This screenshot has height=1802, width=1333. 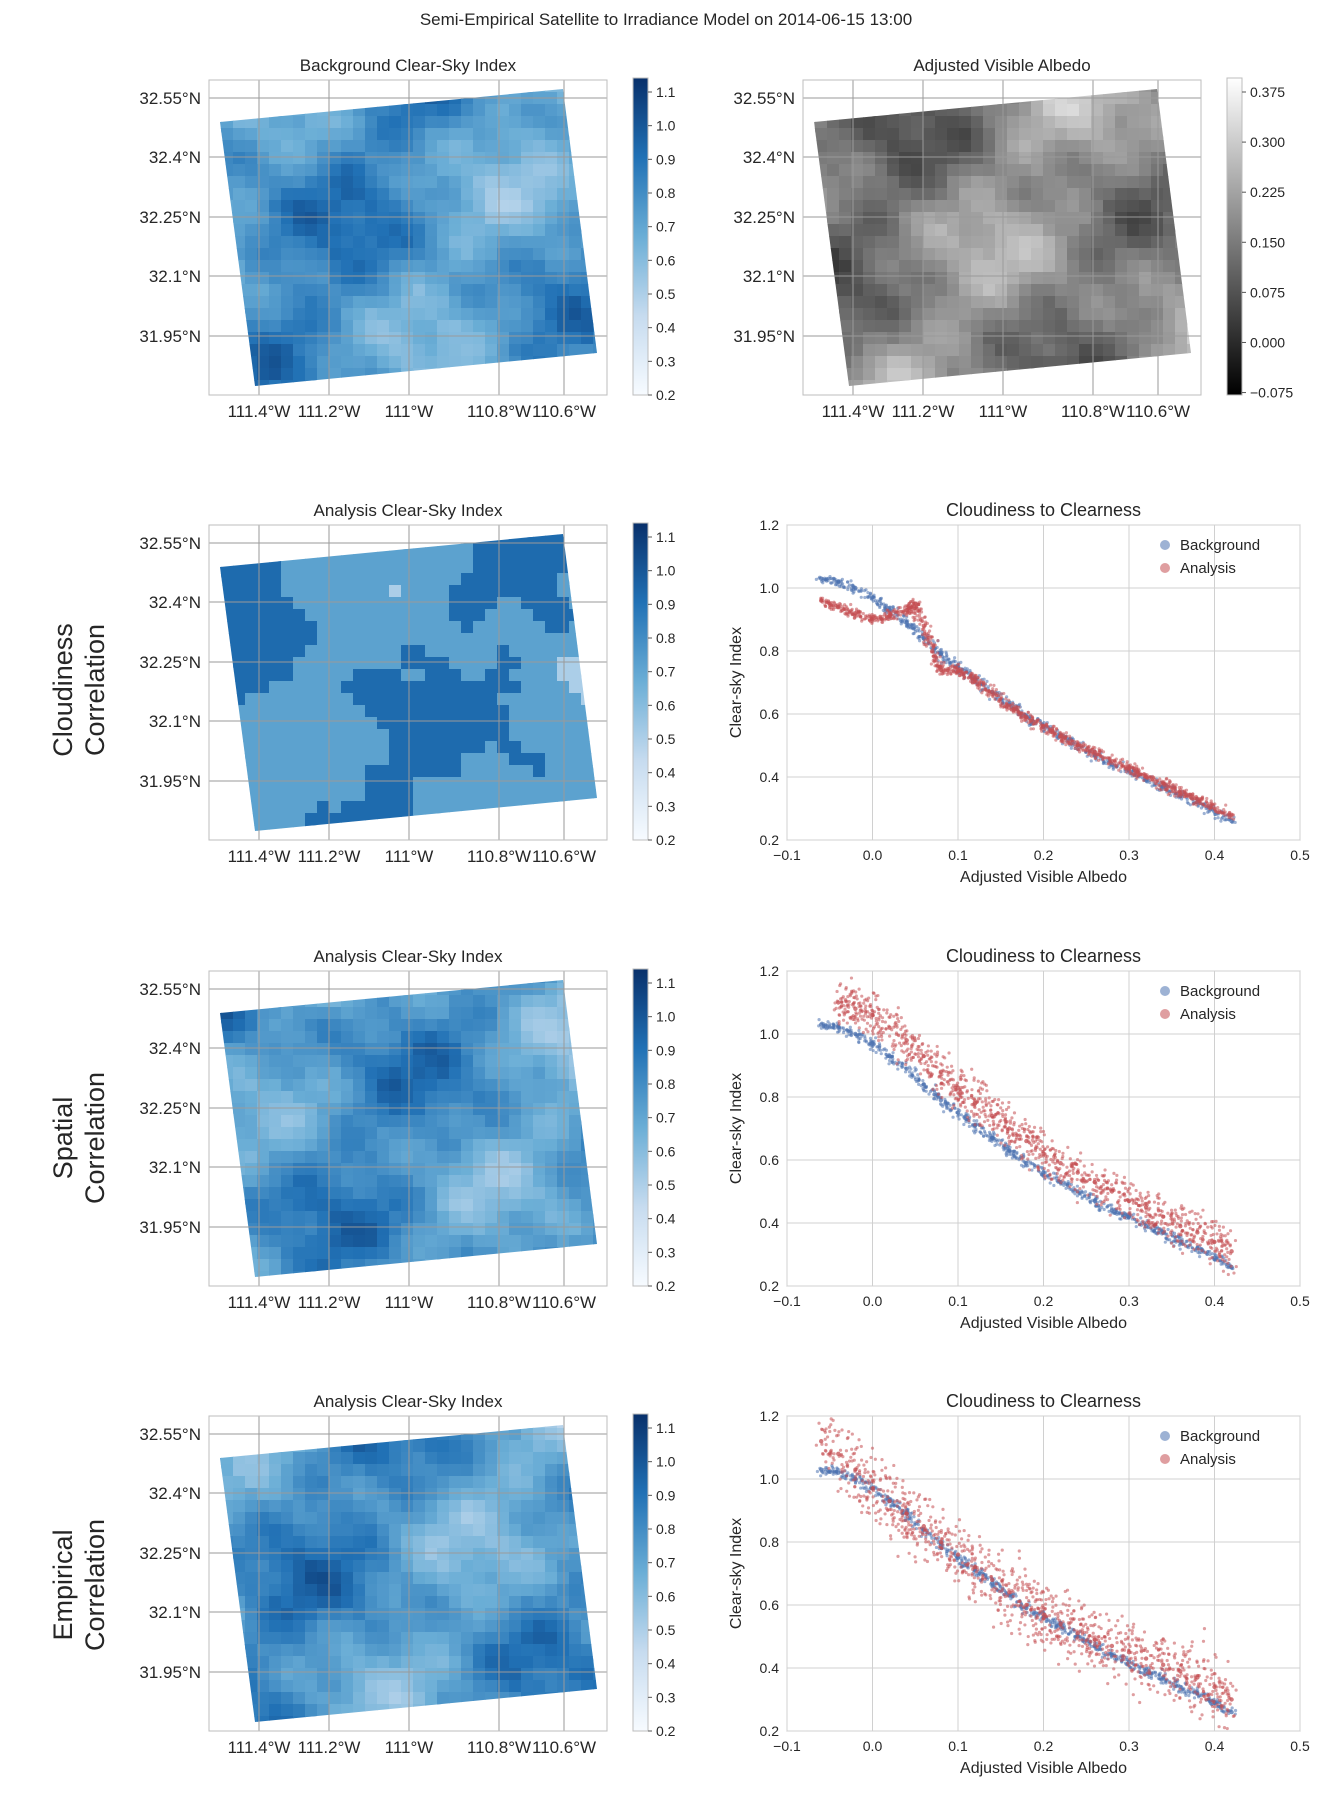 What do you see at coordinates (1002, 237) in the screenshot?
I see `map-frame` at bounding box center [1002, 237].